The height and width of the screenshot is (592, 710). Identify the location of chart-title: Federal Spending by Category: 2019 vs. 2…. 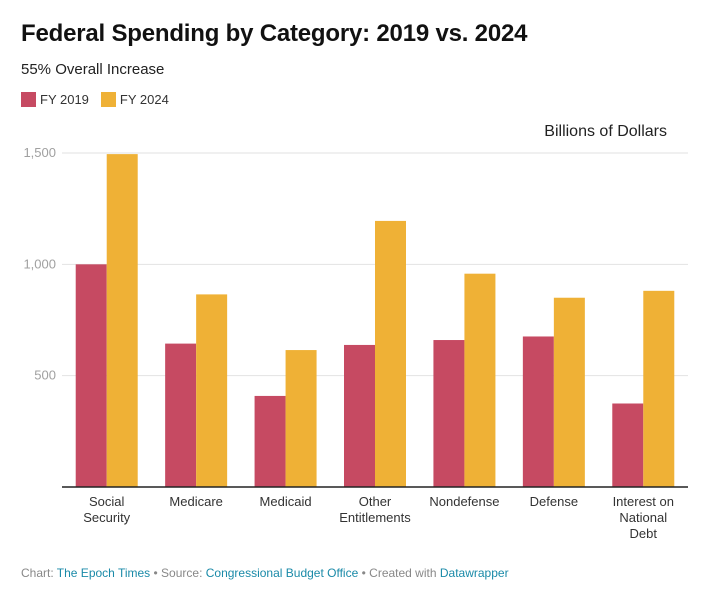
(274, 33).